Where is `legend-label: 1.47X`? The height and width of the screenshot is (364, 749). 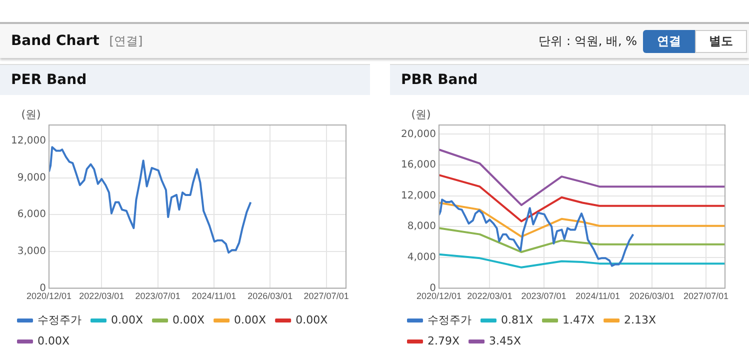
legend-label: 1.47X is located at coordinates (579, 319).